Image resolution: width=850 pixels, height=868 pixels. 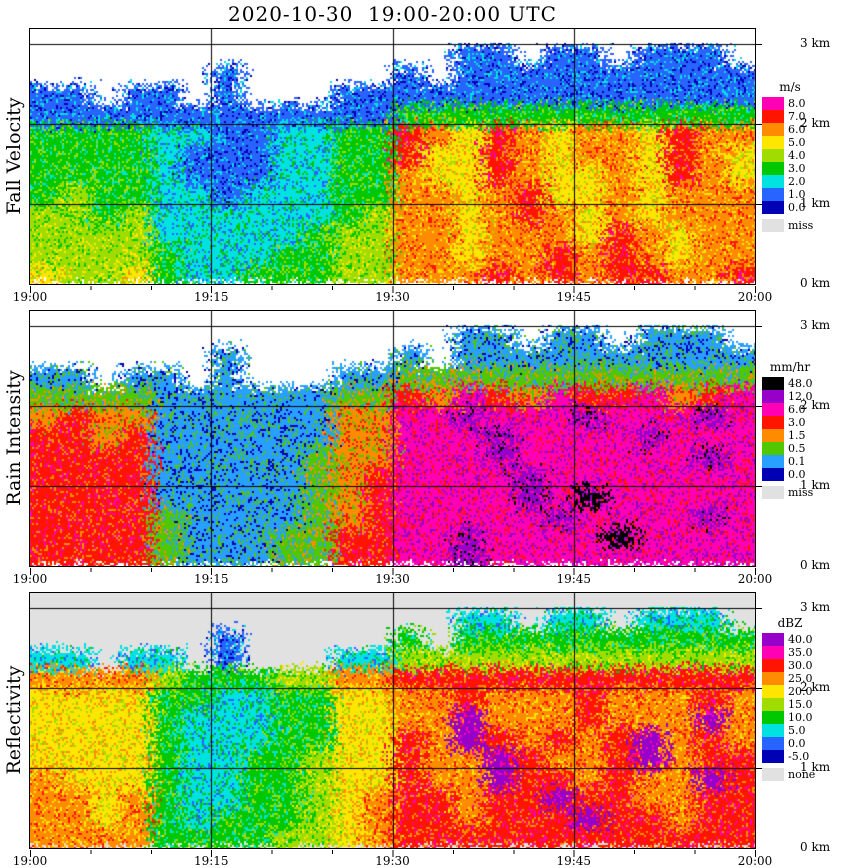 I want to click on legend-entry: 2.0, so click(x=802, y=181).